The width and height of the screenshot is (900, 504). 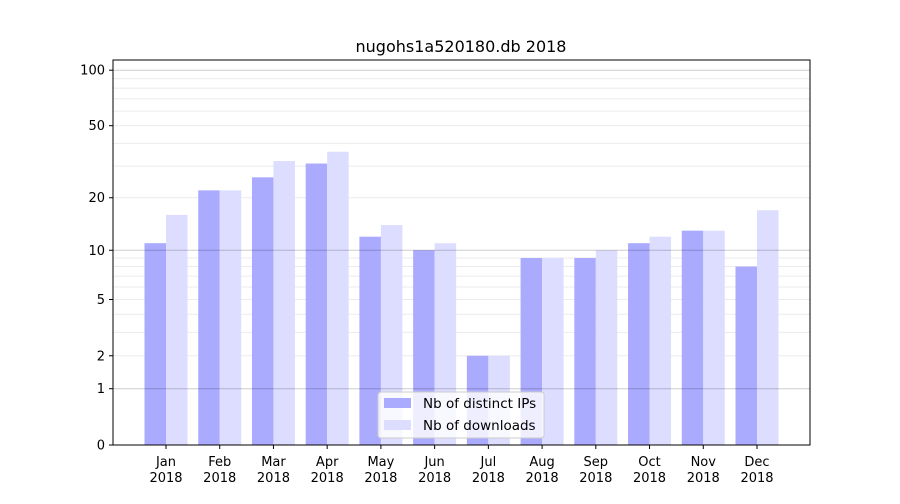 What do you see at coordinates (595, 470) in the screenshot?
I see `x-tick-label: Sep 2018` at bounding box center [595, 470].